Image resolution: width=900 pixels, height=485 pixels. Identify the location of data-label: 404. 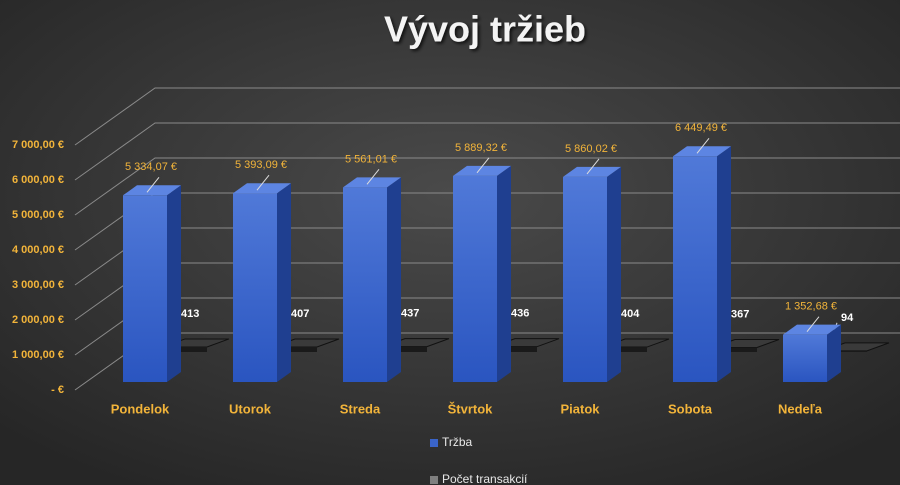
(630, 314).